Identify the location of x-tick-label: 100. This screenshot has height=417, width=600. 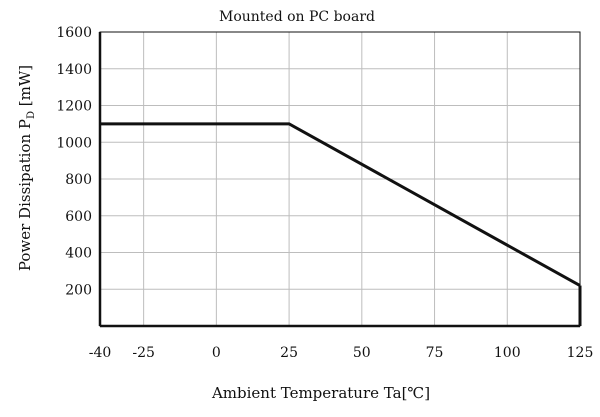
(507, 353).